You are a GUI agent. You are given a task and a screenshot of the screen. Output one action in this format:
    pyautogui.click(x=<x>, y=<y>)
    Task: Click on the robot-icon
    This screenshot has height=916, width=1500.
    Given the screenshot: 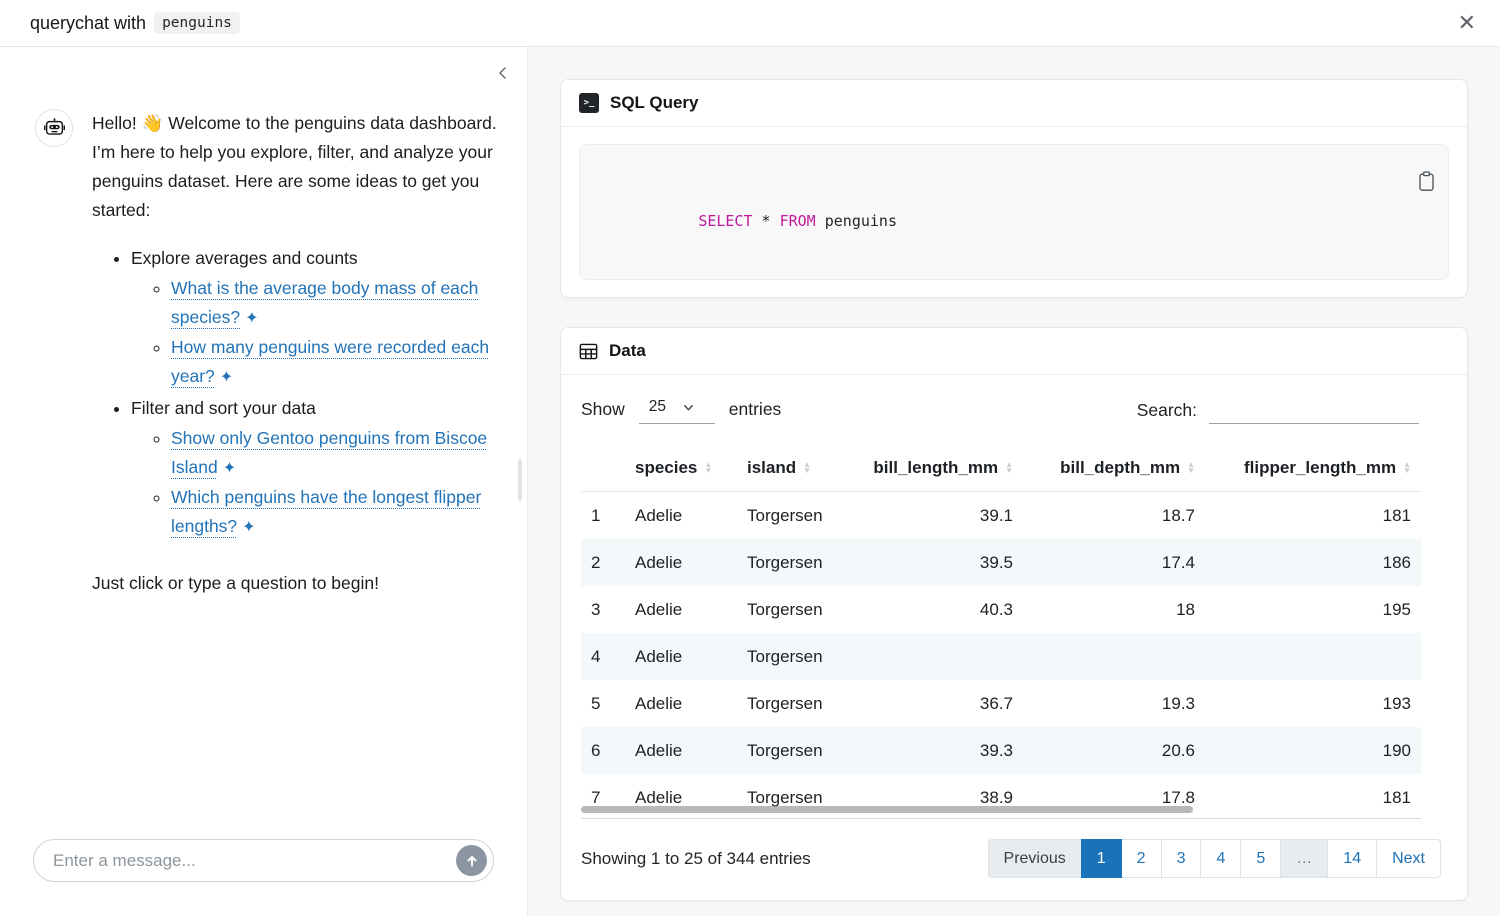 What is the action you would take?
    pyautogui.click(x=54, y=128)
    